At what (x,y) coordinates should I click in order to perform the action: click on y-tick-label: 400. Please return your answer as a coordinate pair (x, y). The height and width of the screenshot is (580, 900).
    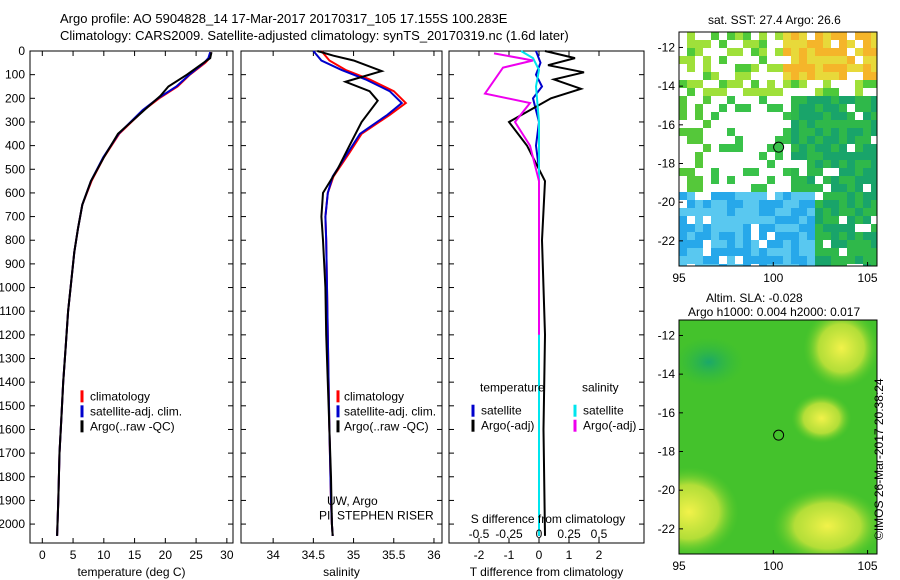
    Looking at the image, I should click on (15, 146).